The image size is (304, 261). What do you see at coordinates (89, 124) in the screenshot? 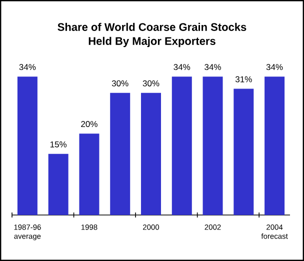
I see `data-label: 20%` at bounding box center [89, 124].